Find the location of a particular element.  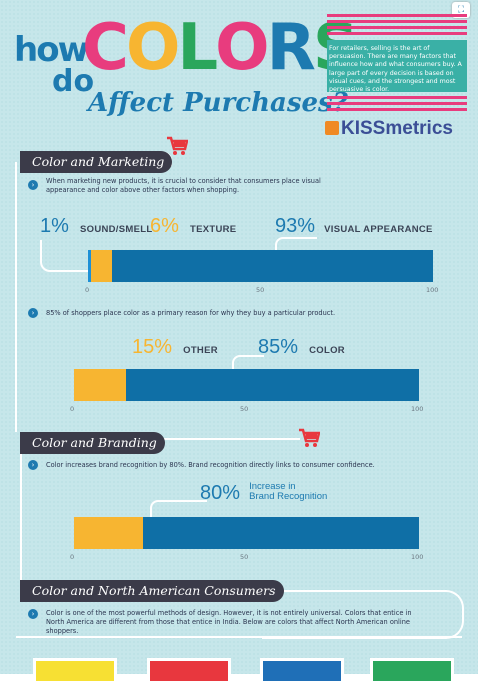

title-how: how is located at coordinates (51, 50).